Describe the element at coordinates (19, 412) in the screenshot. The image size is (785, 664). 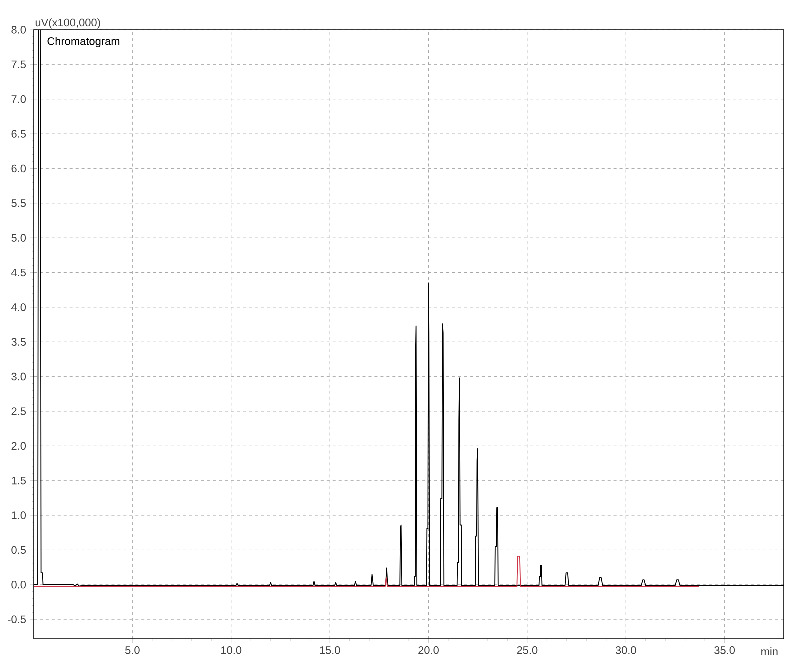
I see `y-tick-label: 2.5` at that location.